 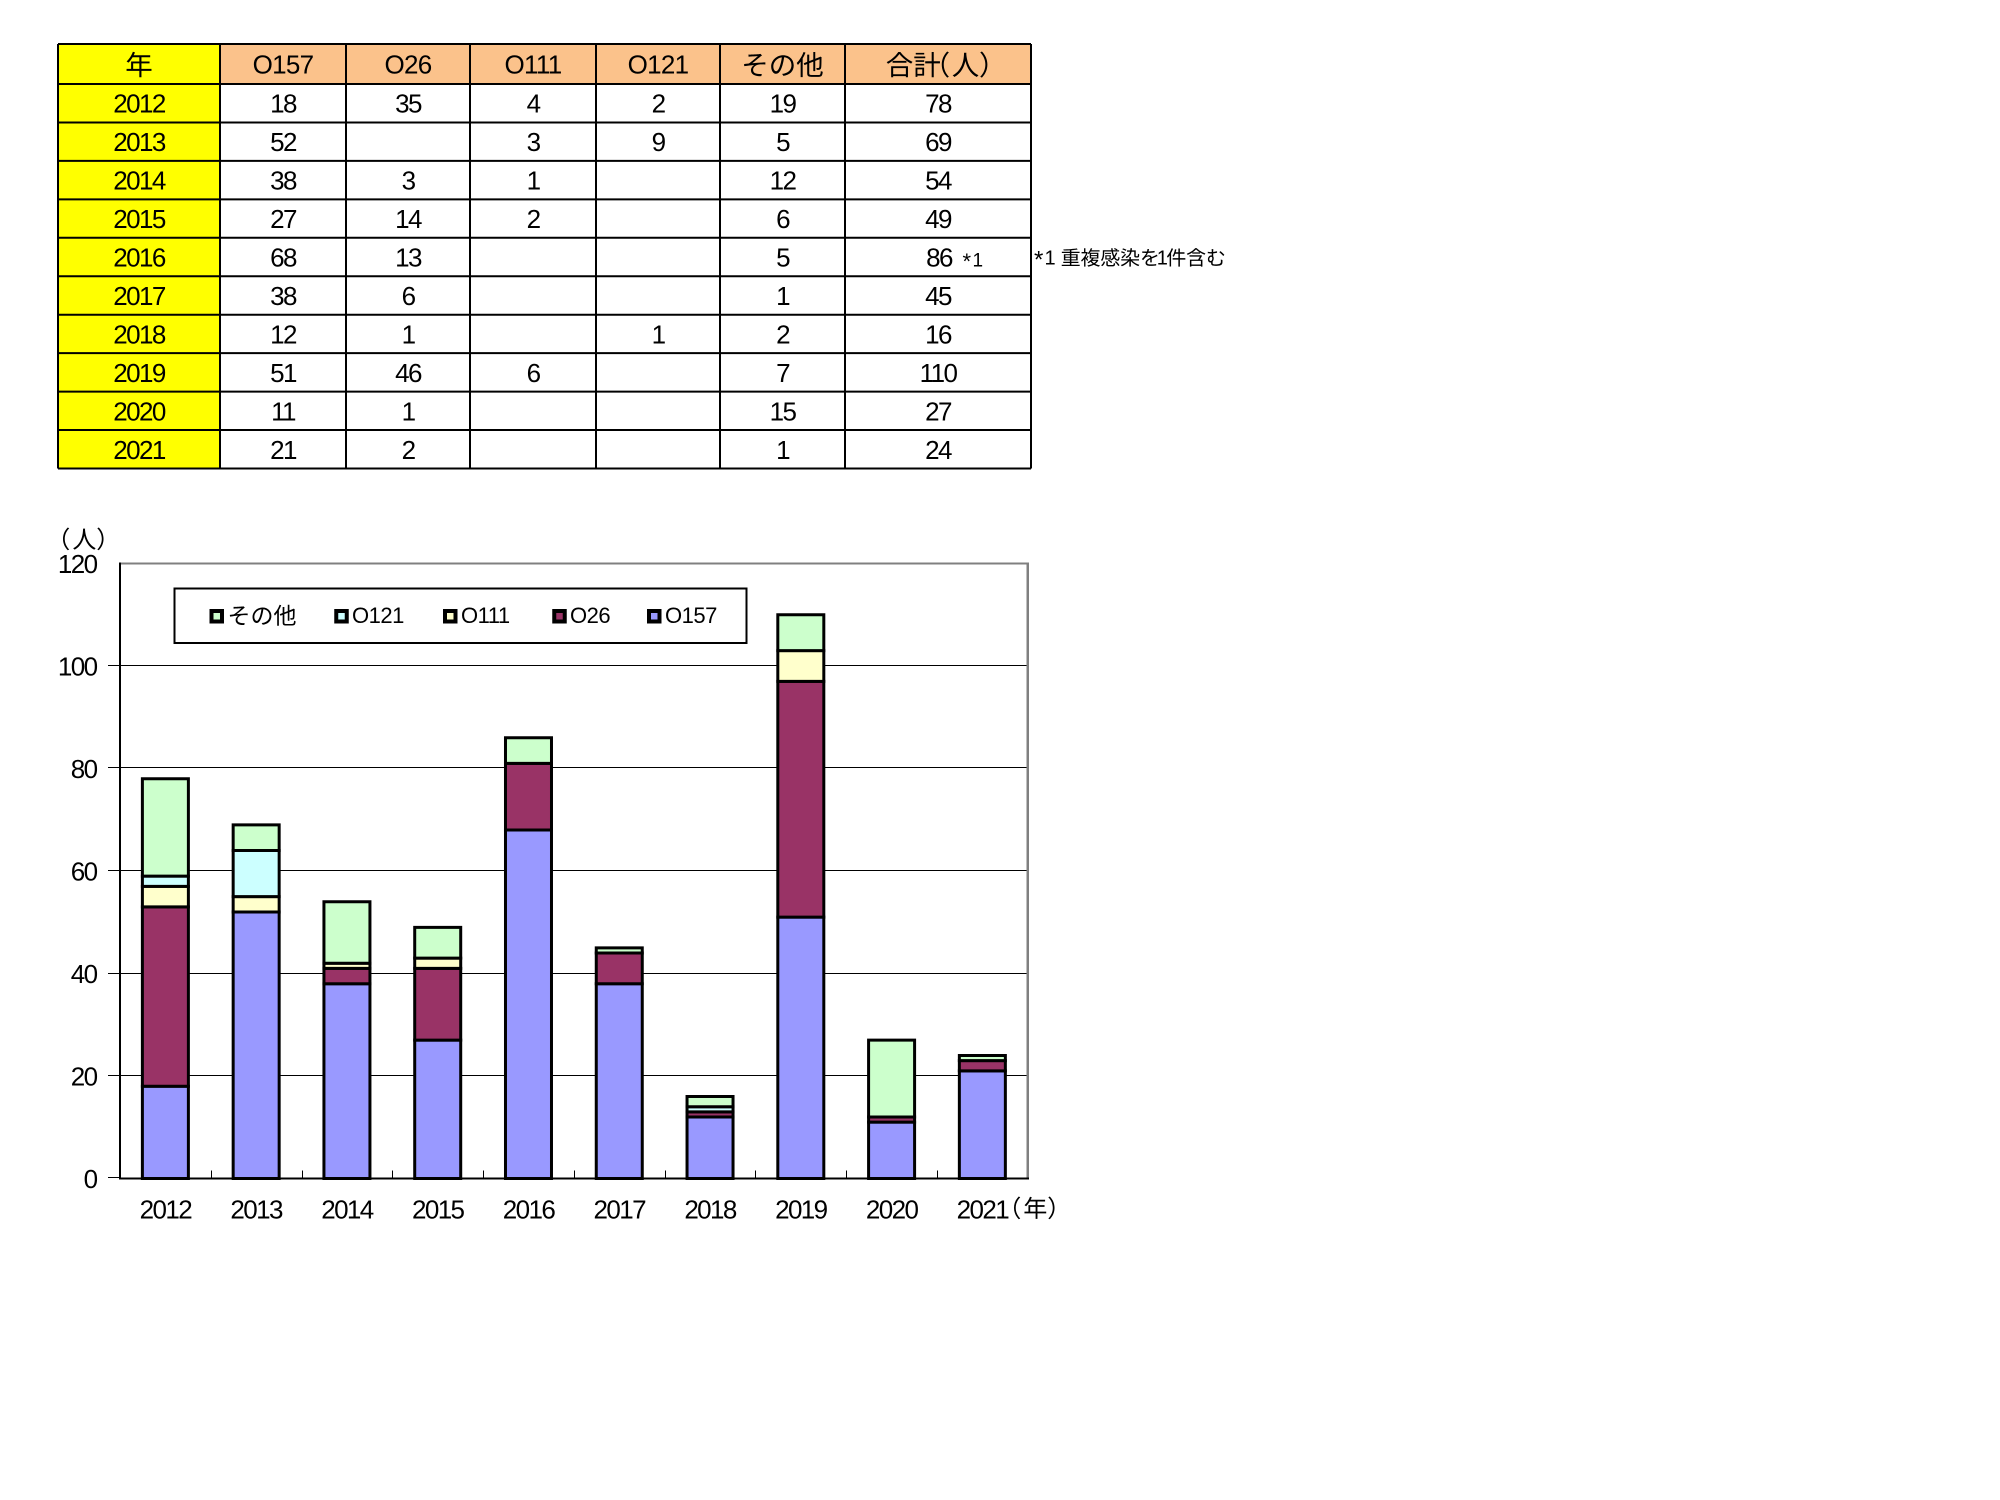 What do you see at coordinates (938, 181) in the screenshot?
I see `svg-text: 54` at bounding box center [938, 181].